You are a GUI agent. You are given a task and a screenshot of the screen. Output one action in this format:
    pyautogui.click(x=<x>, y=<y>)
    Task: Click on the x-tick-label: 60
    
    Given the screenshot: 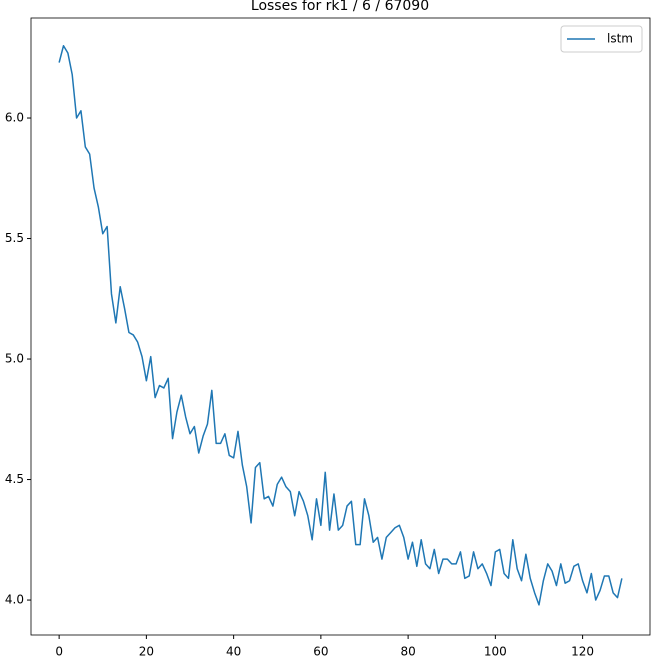 What is the action you would take?
    pyautogui.click(x=320, y=651)
    